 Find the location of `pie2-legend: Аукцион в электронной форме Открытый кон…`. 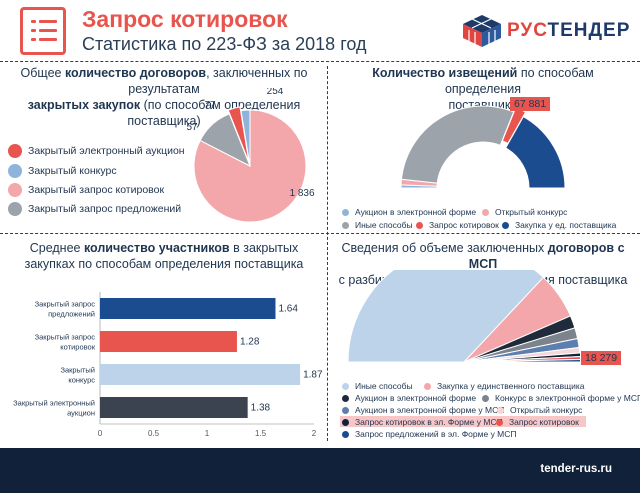

pie2-legend: Аукцион в электронной форме Открытый кон… is located at coordinates (489, 220).